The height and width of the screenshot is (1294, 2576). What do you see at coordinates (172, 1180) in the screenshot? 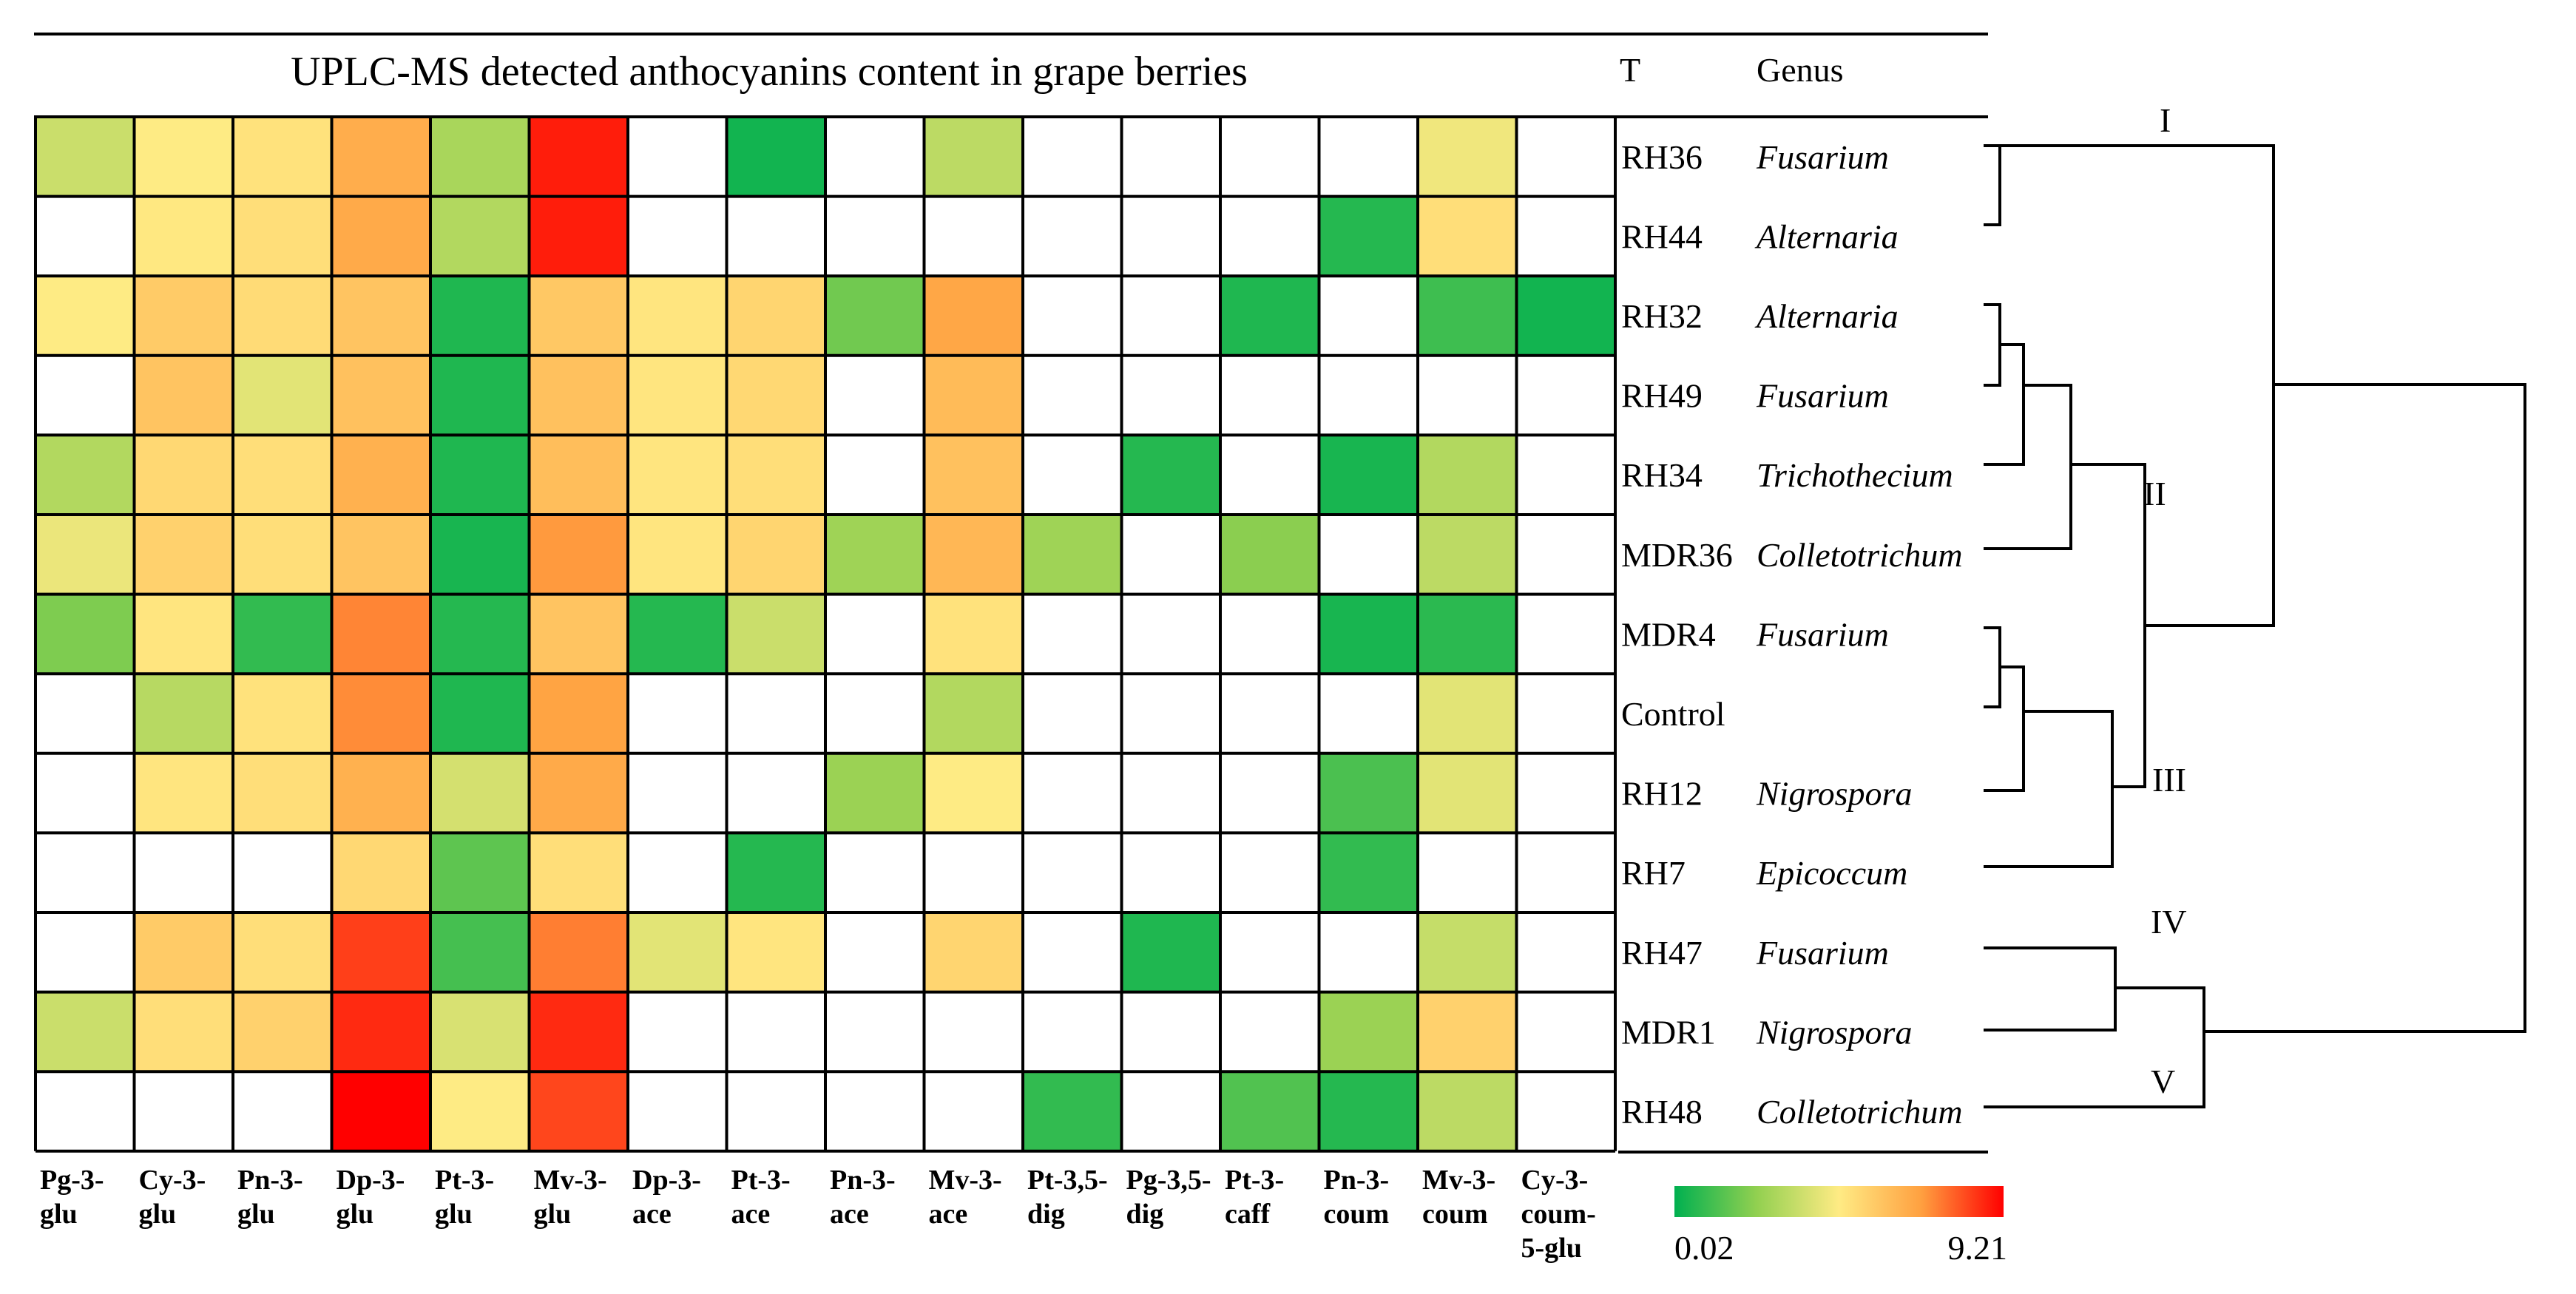
I see `column-label-line: Cy-3-` at bounding box center [172, 1180].